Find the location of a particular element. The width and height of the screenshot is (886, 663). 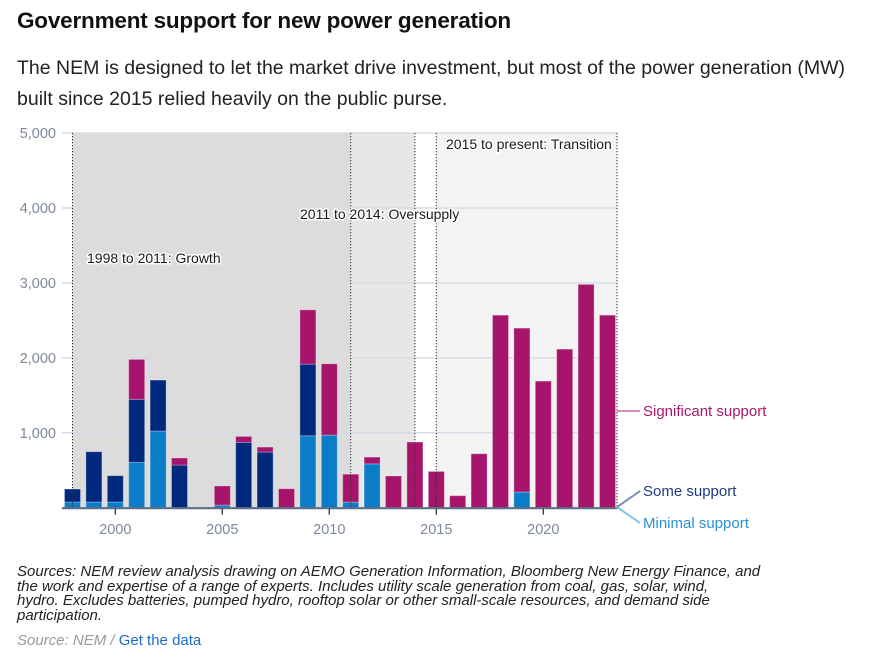

x-tick-label: 2010 is located at coordinates (329, 530).